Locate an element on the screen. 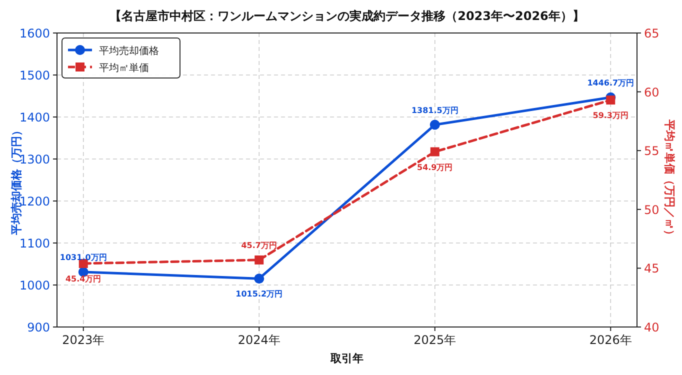 This screenshot has height=375, width=682. y2-tick-label: 65 is located at coordinates (652, 33).